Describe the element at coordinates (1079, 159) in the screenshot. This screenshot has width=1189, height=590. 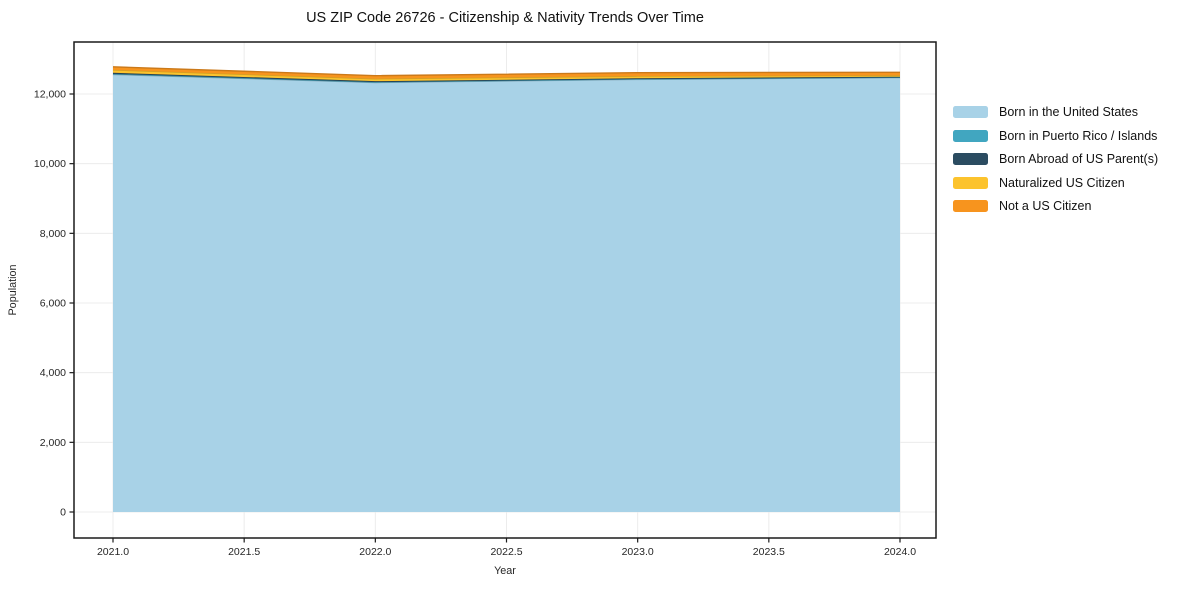
I see `legend-label: Born Abroad of US Parent(s)` at that location.